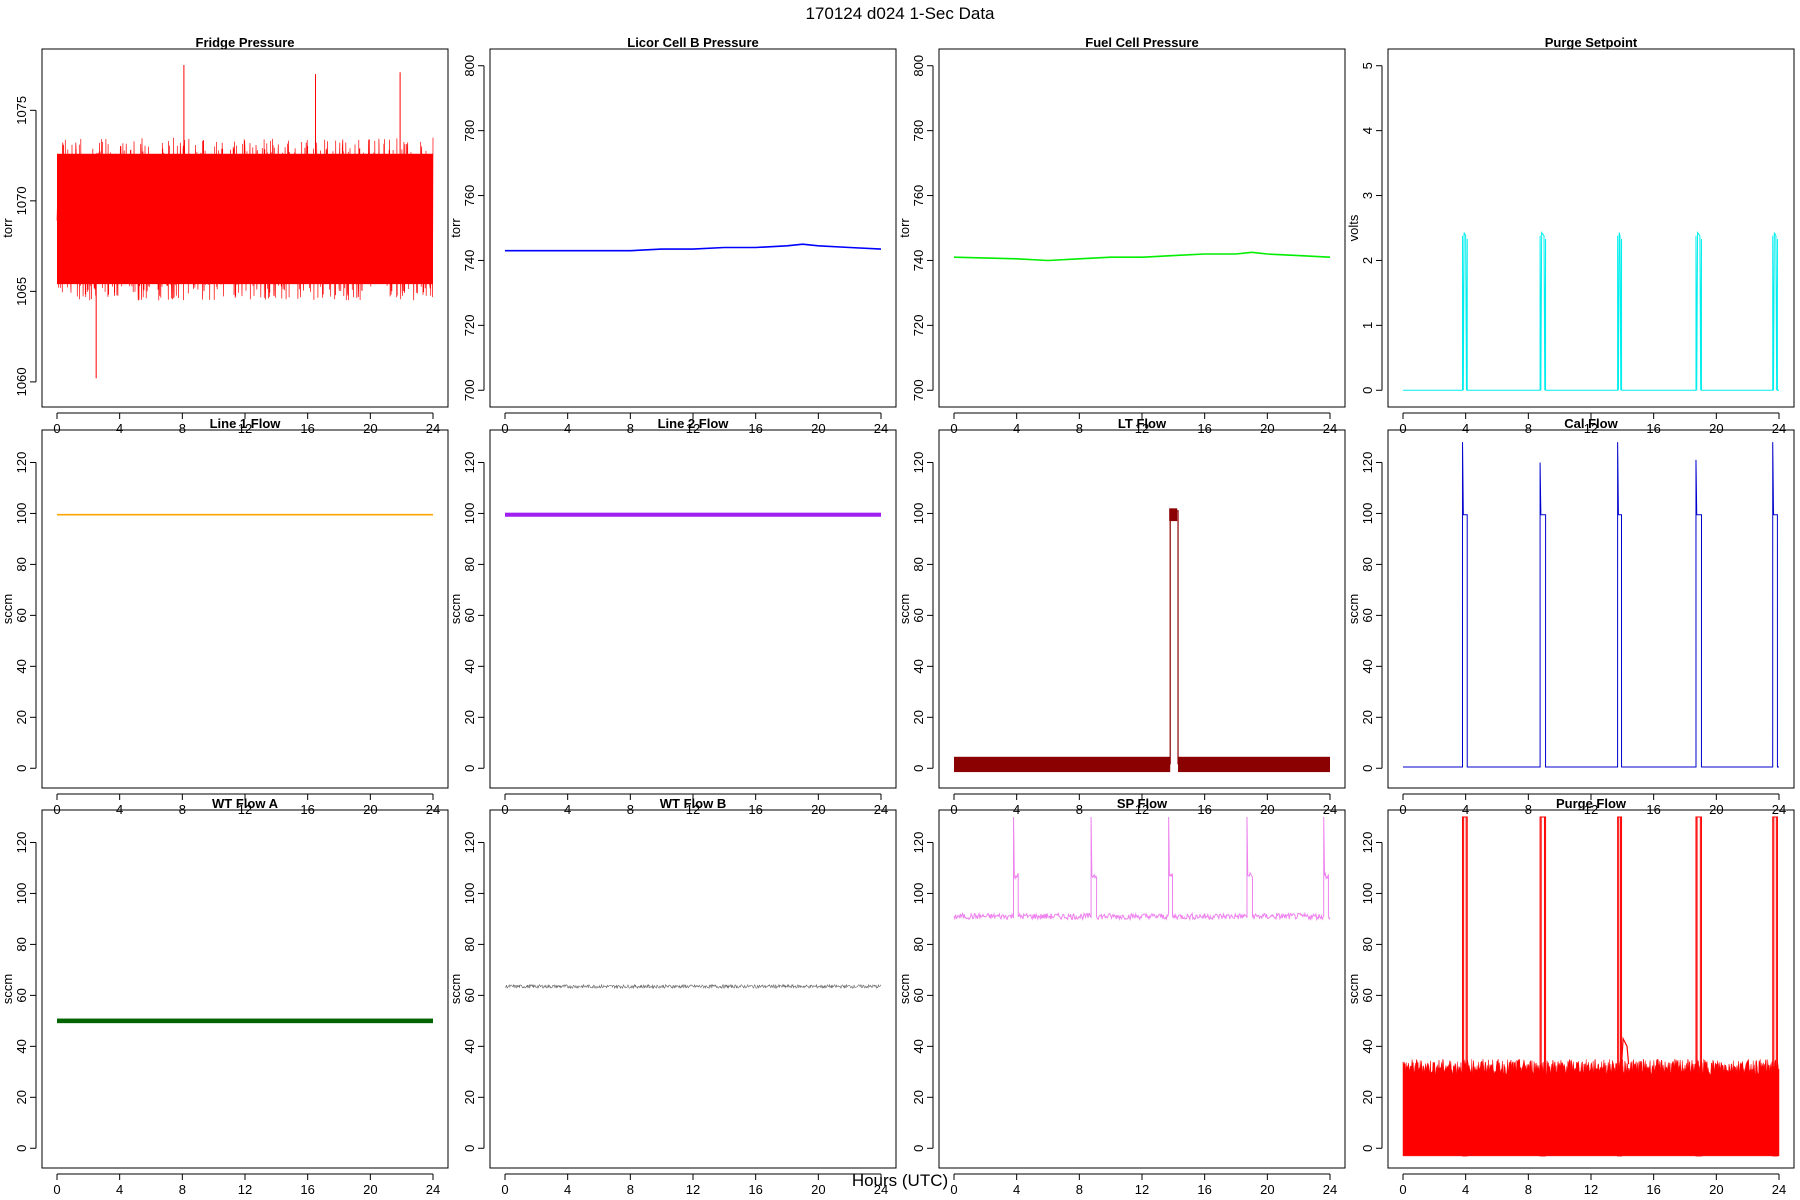 The image size is (1800, 1200). Describe the element at coordinates (1591, 42) in the screenshot. I see `panel-title: Purge Setpoint` at that location.